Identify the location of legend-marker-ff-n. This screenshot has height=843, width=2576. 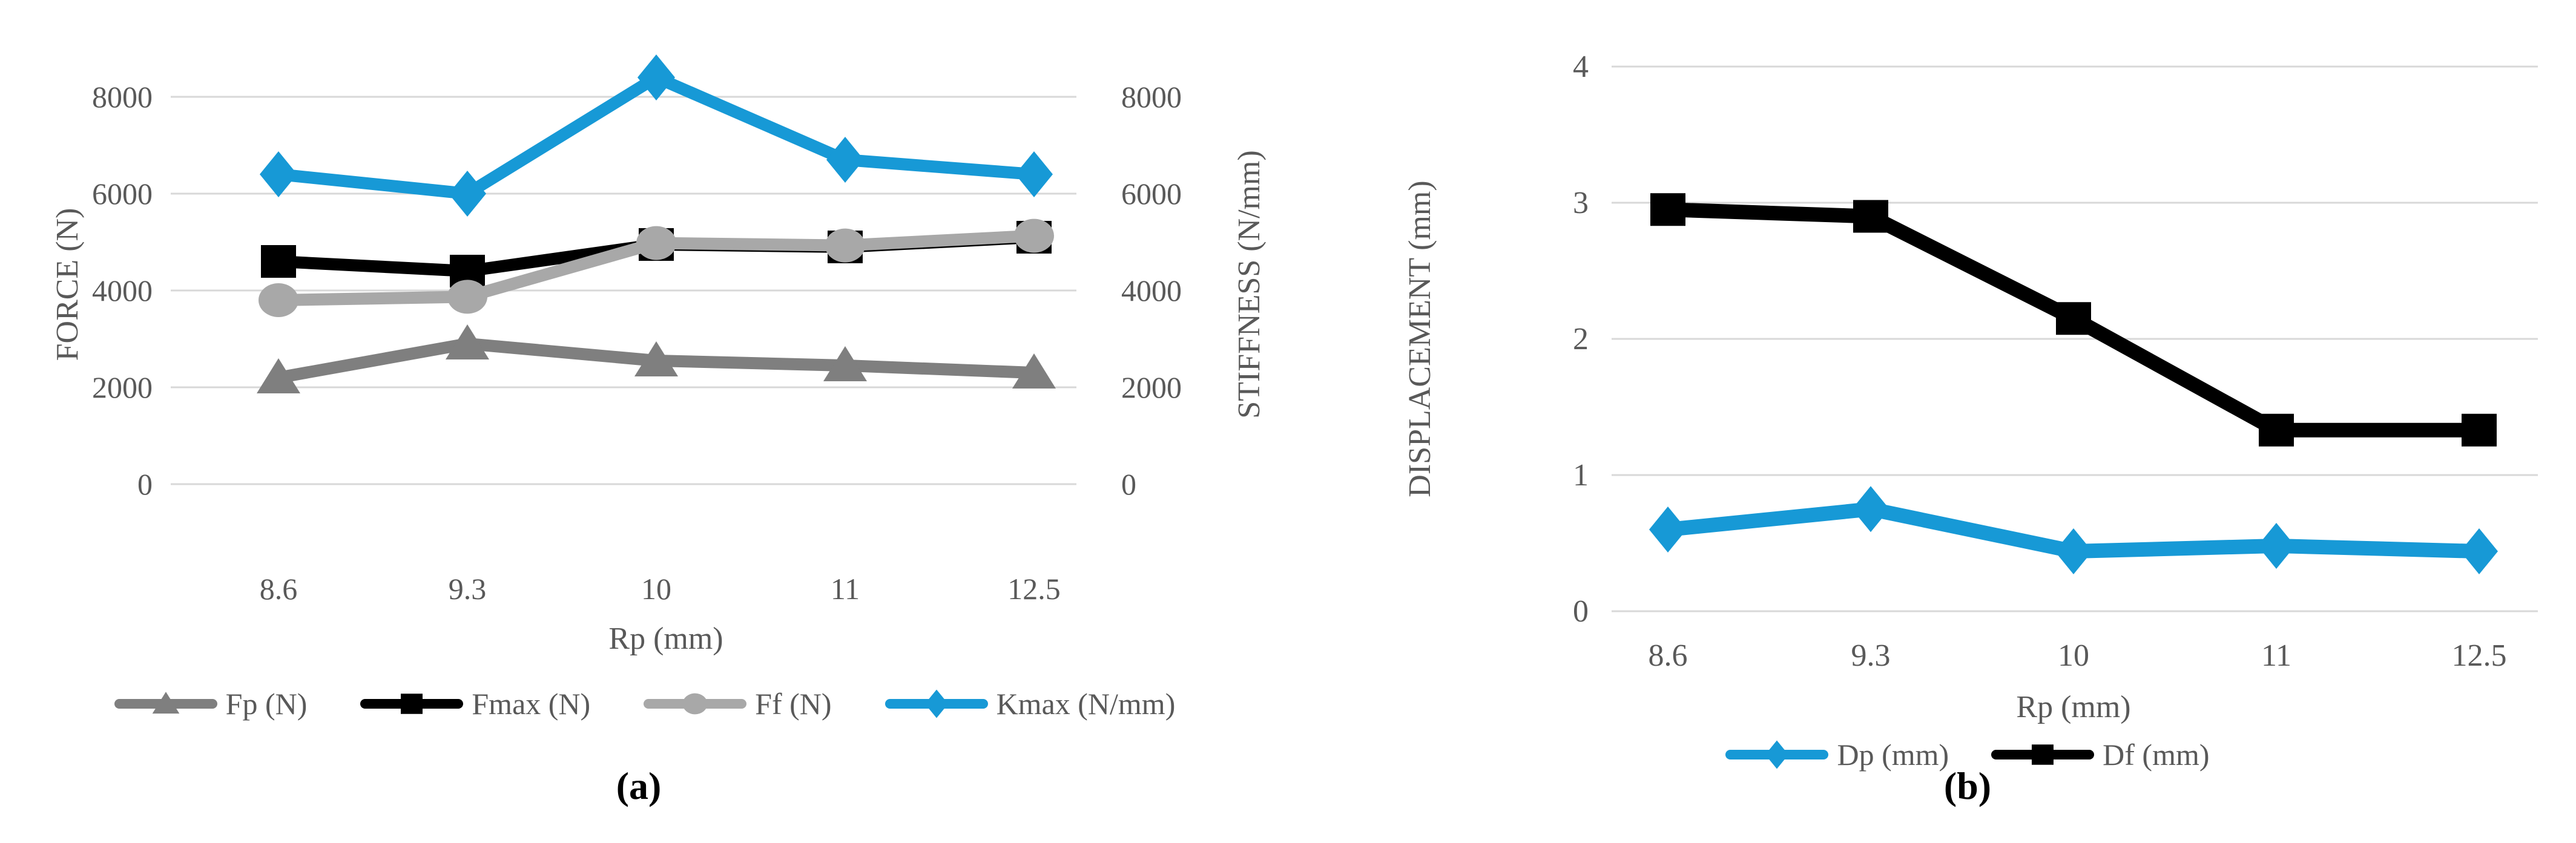
(695, 704).